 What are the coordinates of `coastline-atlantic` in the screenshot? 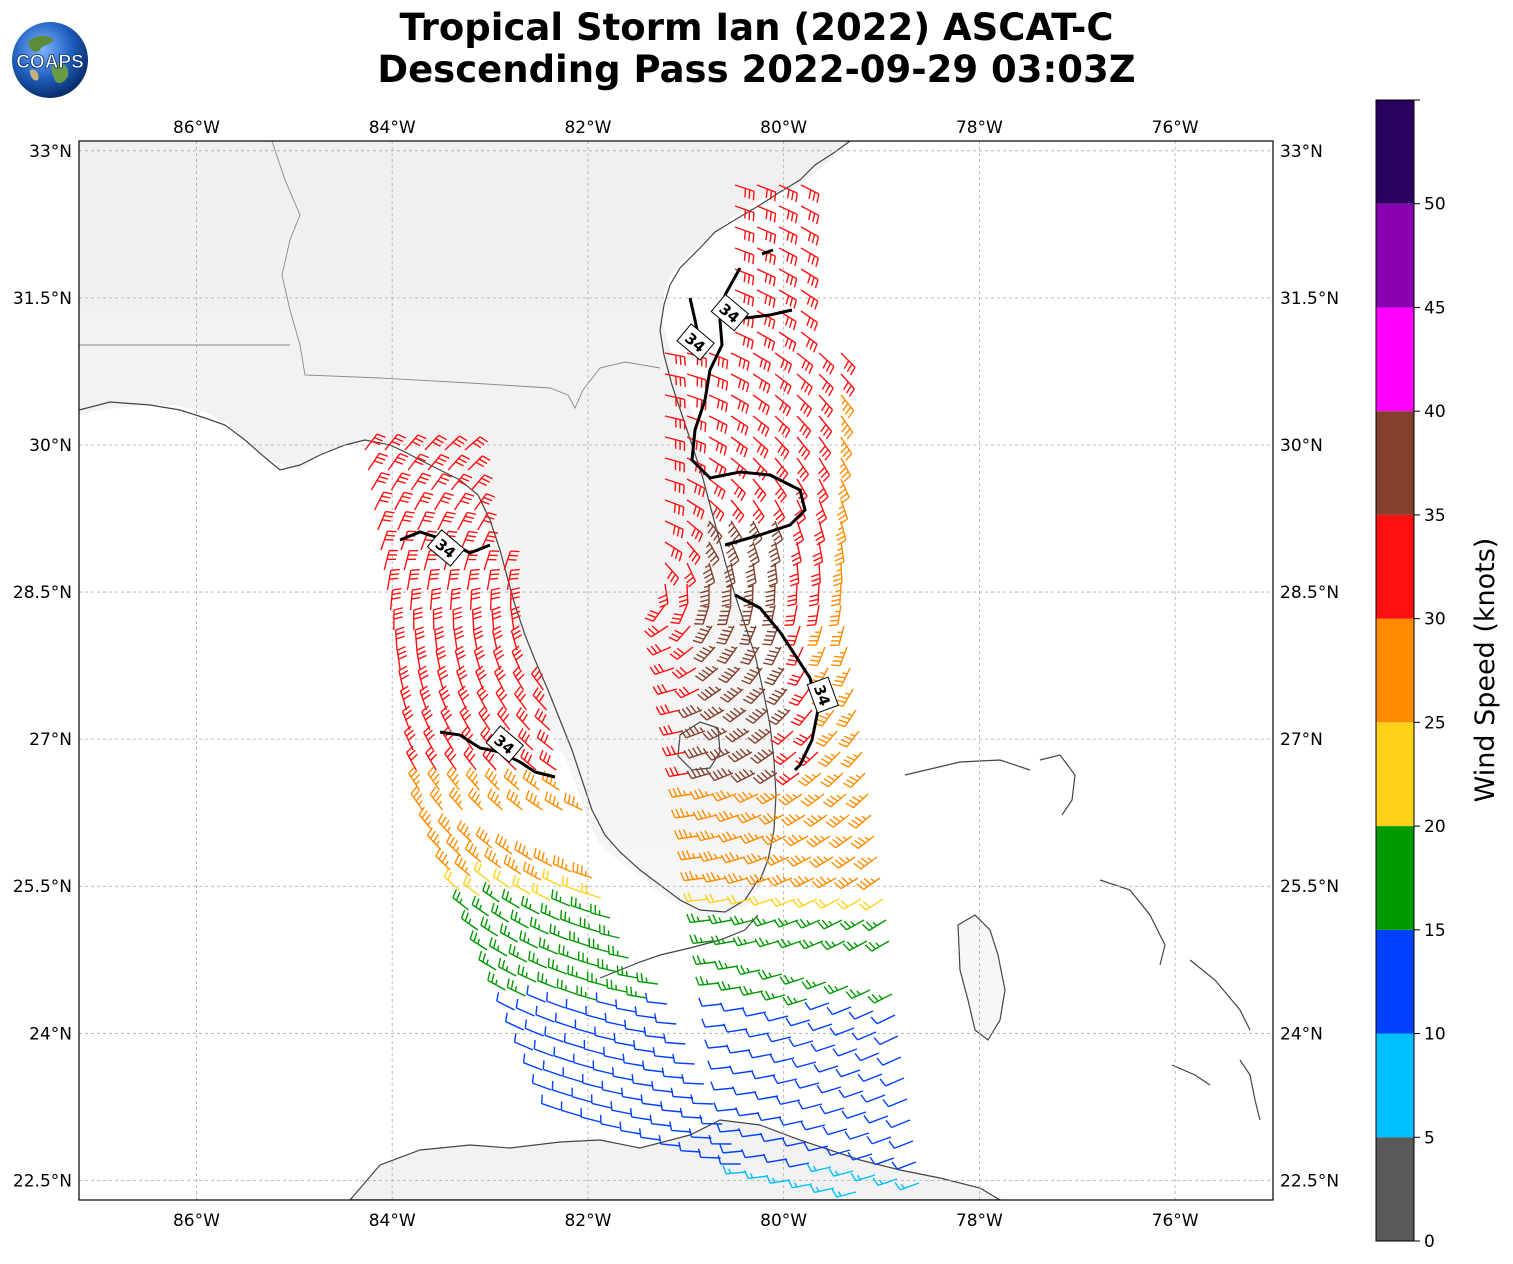 It's located at (755, 511).